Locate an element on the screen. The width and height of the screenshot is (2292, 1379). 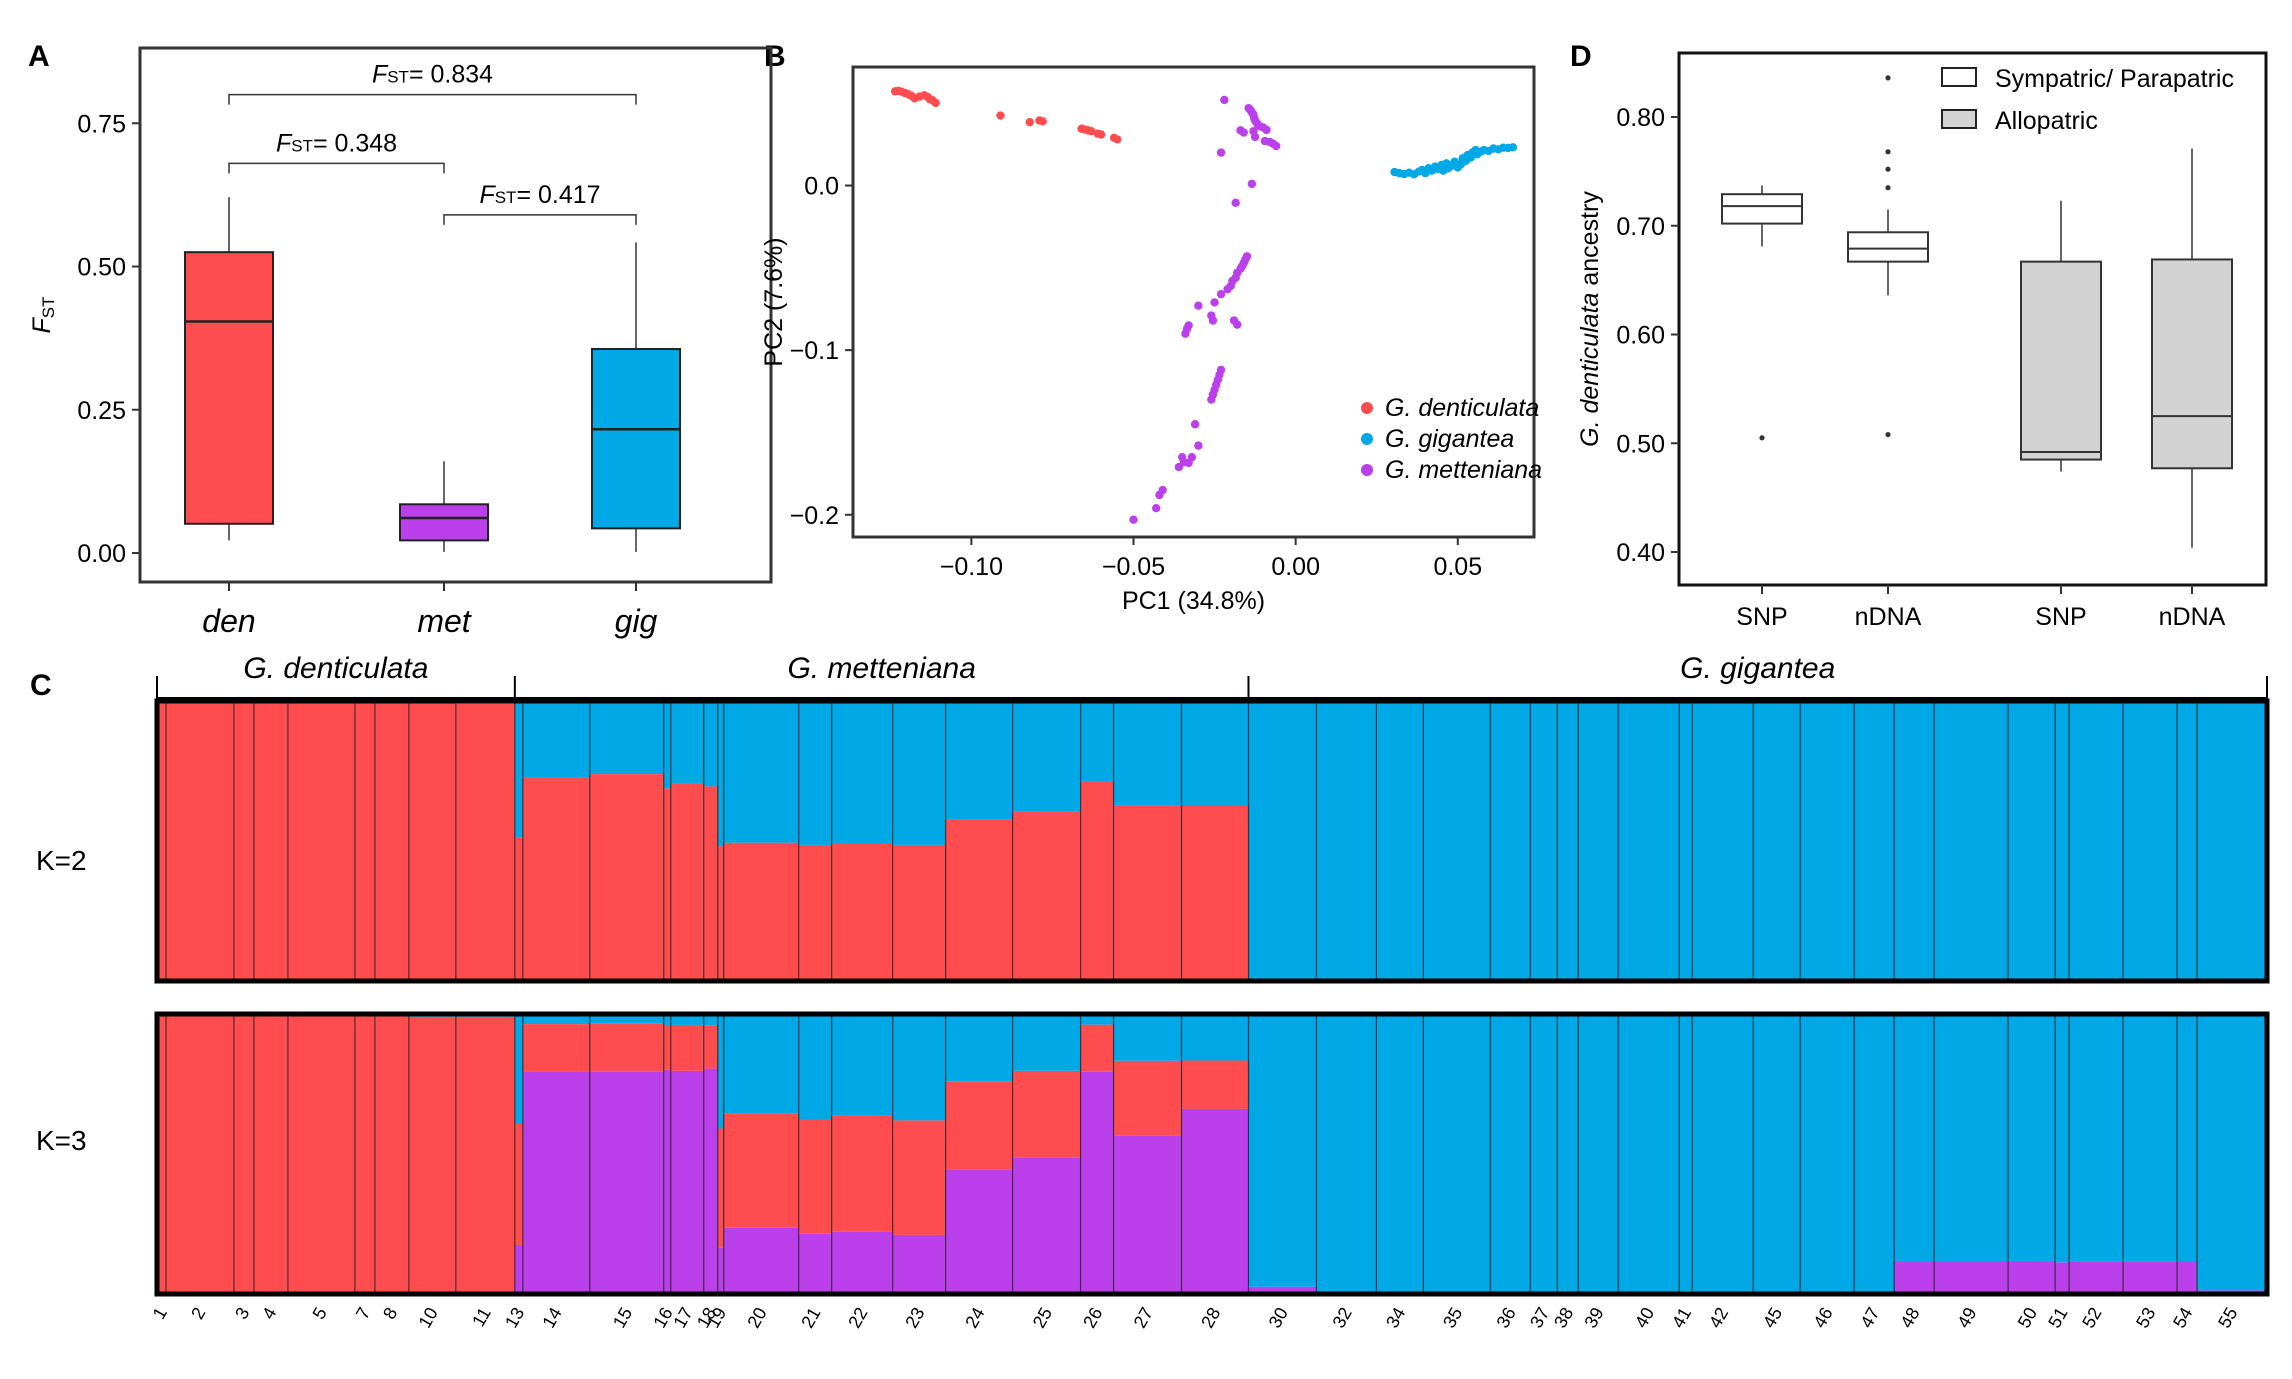
y-tick-label: 0.80 is located at coordinates (1640, 118).